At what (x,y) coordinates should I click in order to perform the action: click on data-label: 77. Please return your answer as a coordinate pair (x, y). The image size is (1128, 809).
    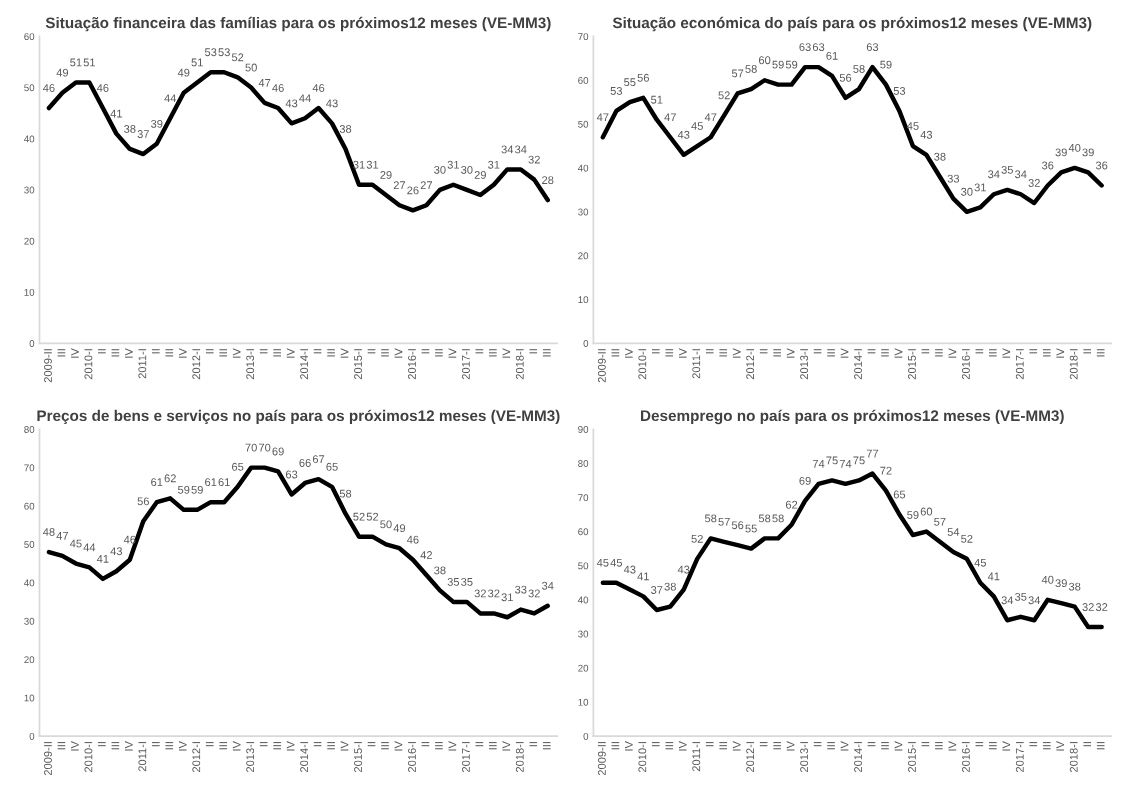
    Looking at the image, I should click on (872, 453).